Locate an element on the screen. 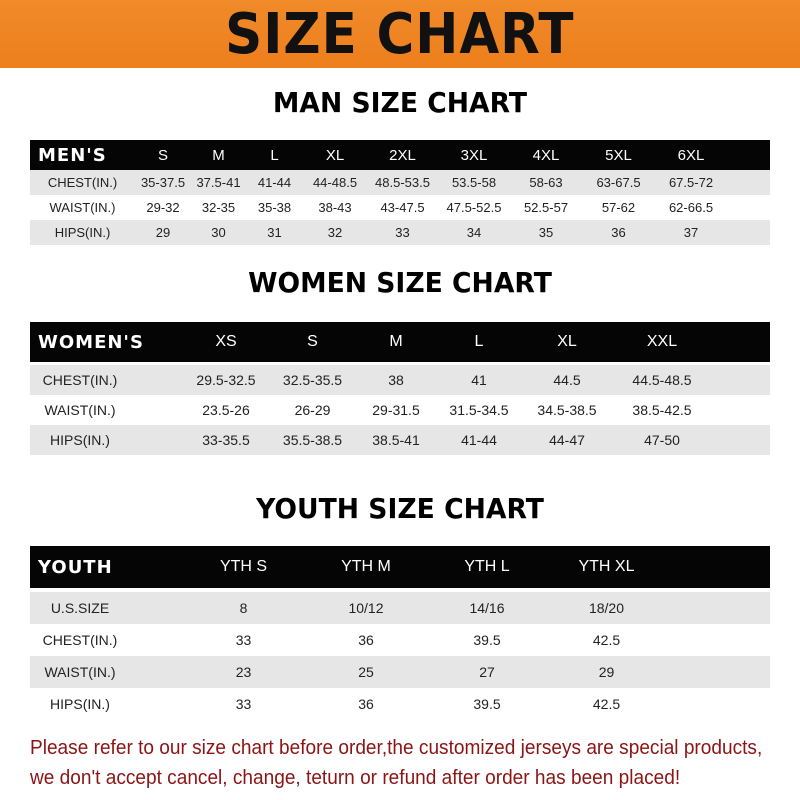 This screenshot has width=800, height=800. size-header: L is located at coordinates (479, 341).